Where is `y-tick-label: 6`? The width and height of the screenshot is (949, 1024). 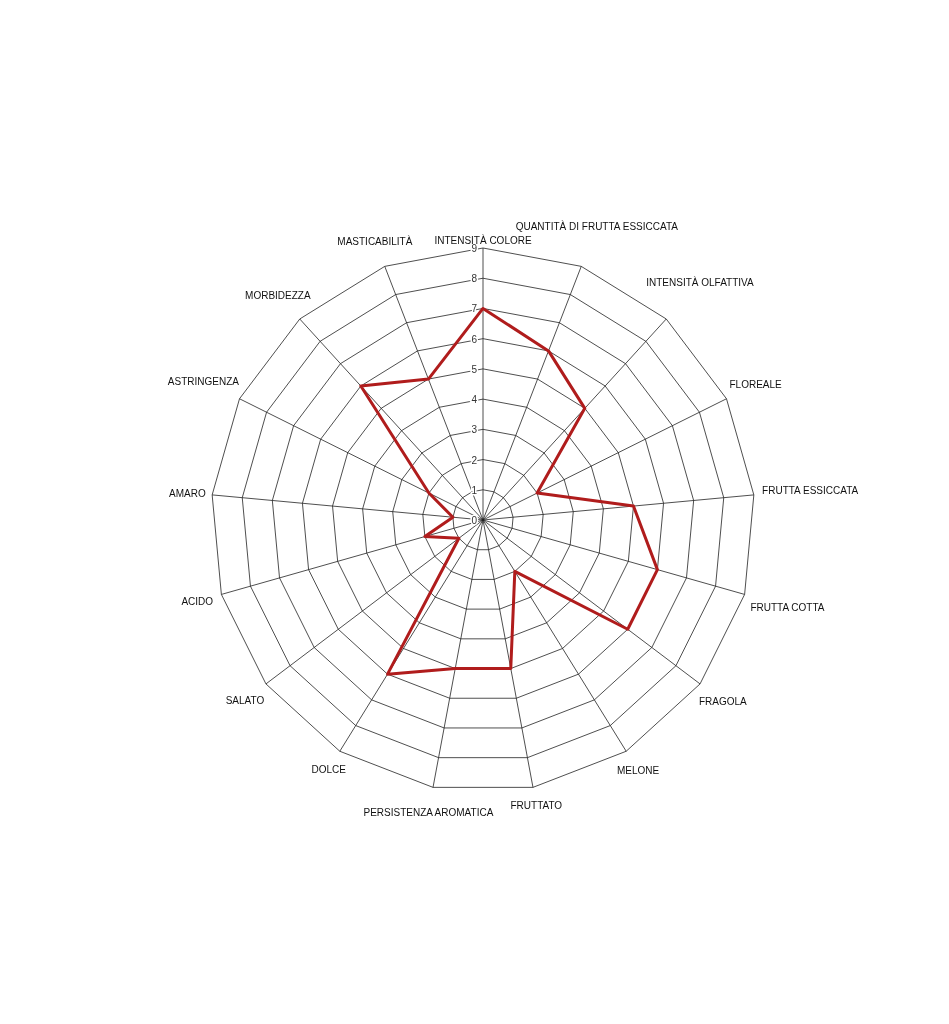 y-tick-label: 6 is located at coordinates (474, 339).